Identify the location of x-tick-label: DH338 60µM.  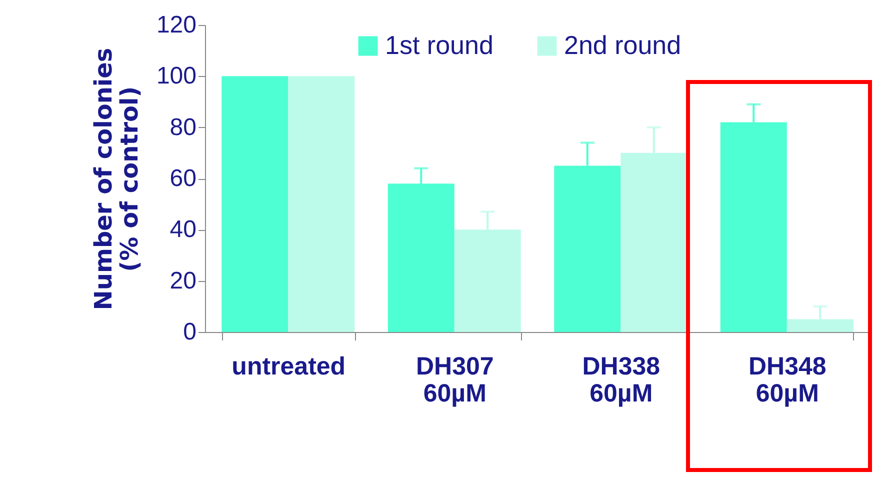
(621, 380).